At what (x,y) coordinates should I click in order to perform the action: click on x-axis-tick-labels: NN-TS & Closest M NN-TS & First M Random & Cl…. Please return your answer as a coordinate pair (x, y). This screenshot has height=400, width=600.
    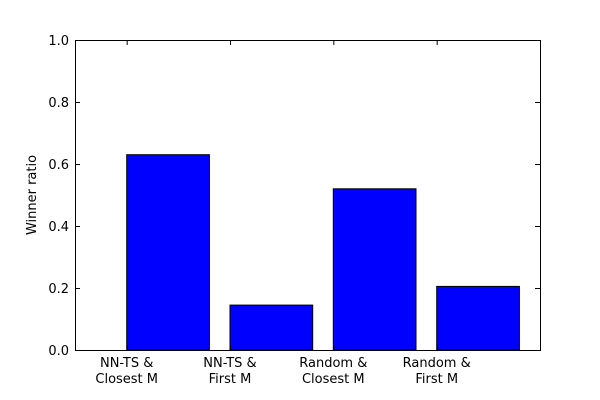
    Looking at the image, I should click on (282, 371).